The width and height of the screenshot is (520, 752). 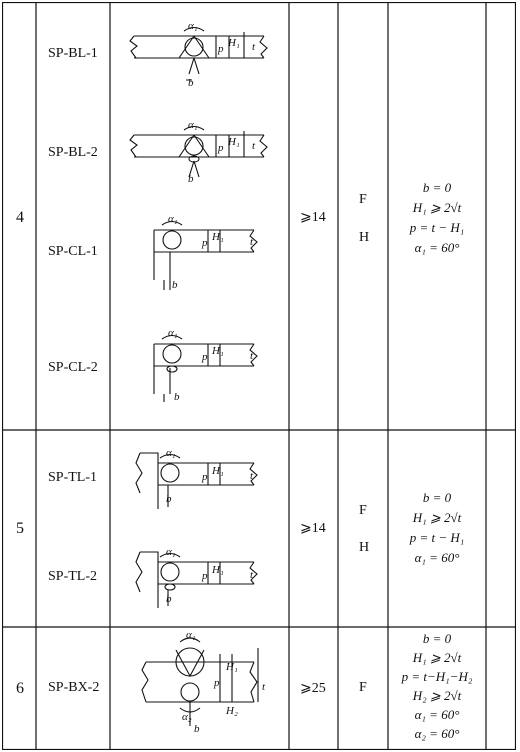 I want to click on formula-line: p = t−H₁−H₂, so click(x=437, y=676).